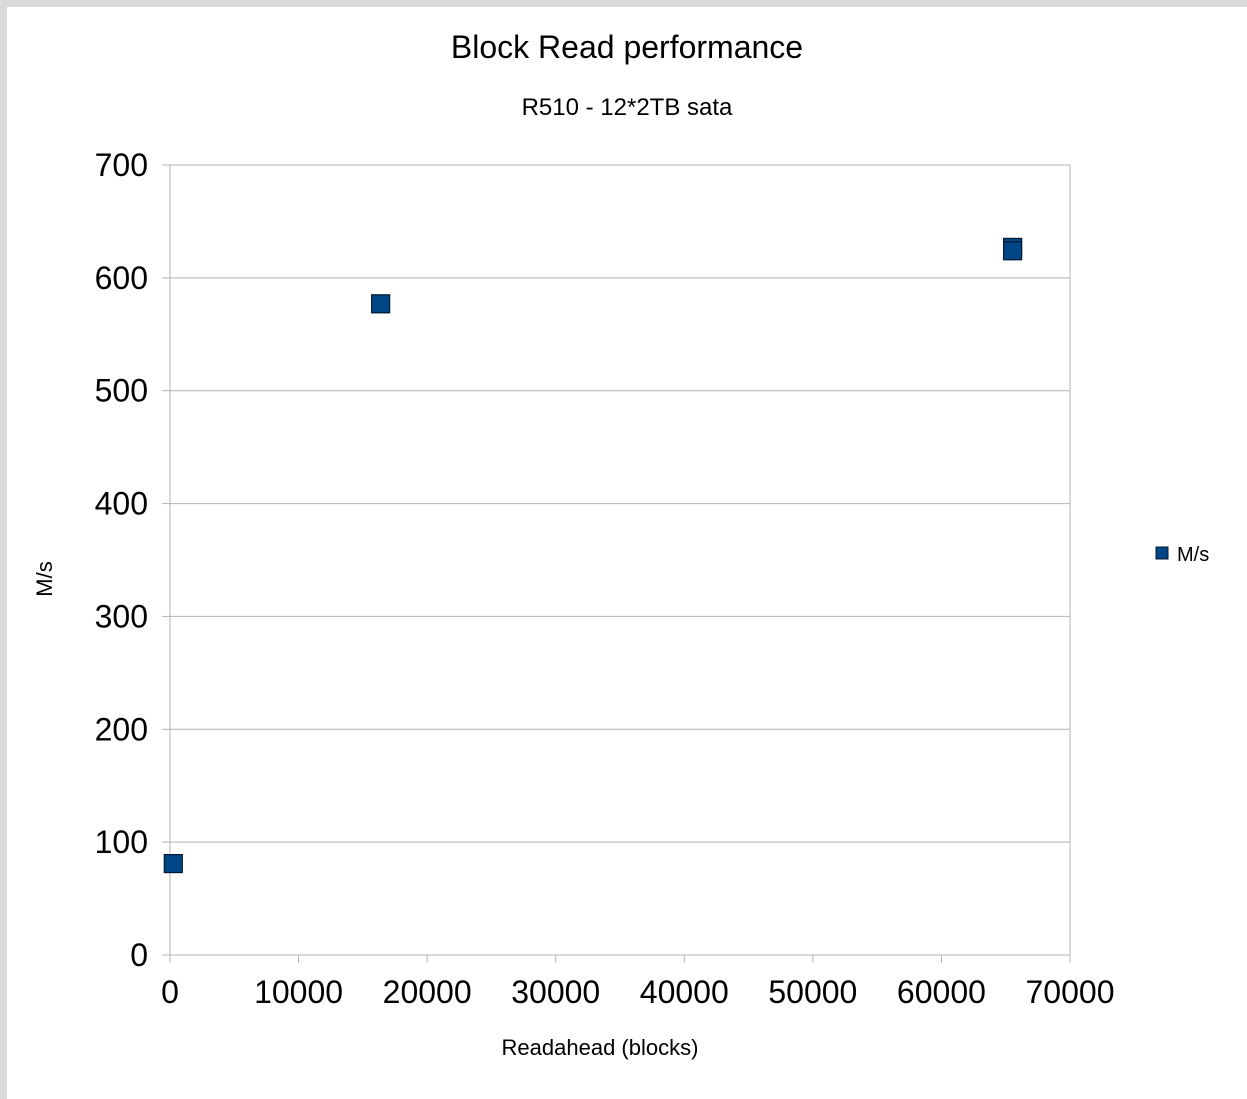 The height and width of the screenshot is (1099, 1247). What do you see at coordinates (132, 560) in the screenshot?
I see `y-axis-ticks: 0 100 200 300 400 500 600 700` at bounding box center [132, 560].